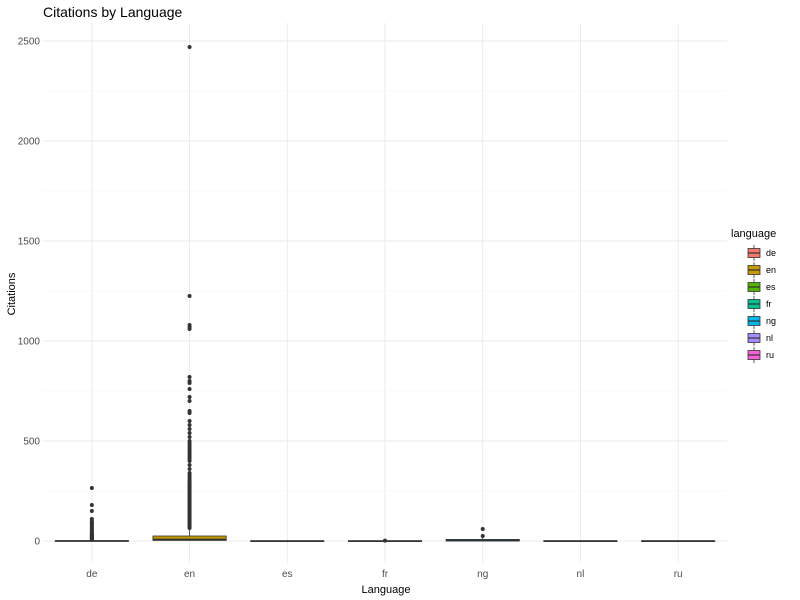 The image size is (800, 600). I want to click on x-tick-label: ng, so click(482, 574).